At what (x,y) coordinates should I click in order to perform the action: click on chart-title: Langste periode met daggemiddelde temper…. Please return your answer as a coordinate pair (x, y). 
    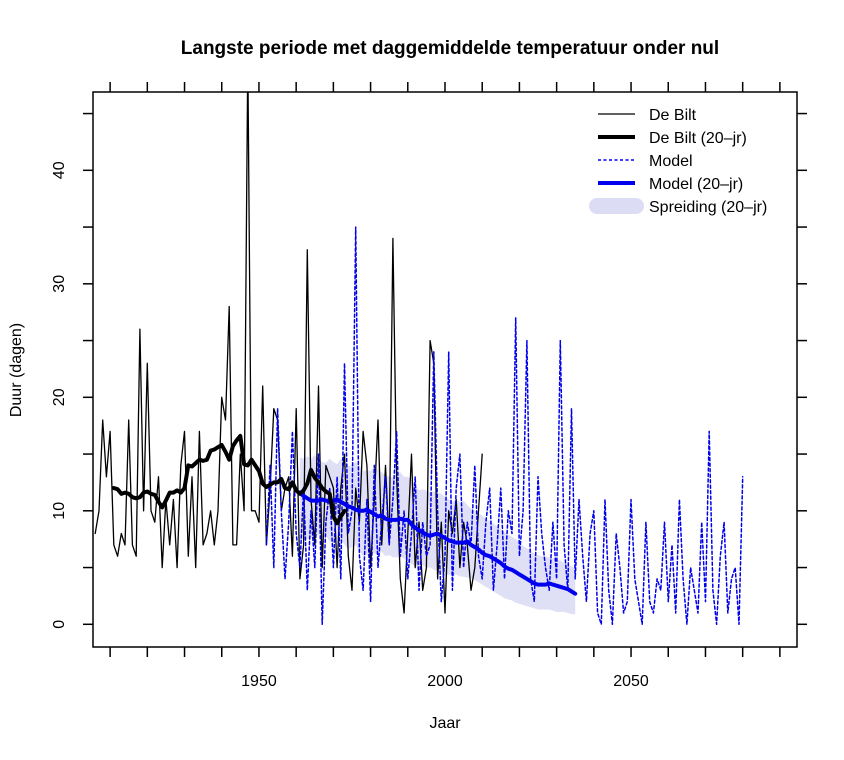
    Looking at the image, I should click on (450, 48).